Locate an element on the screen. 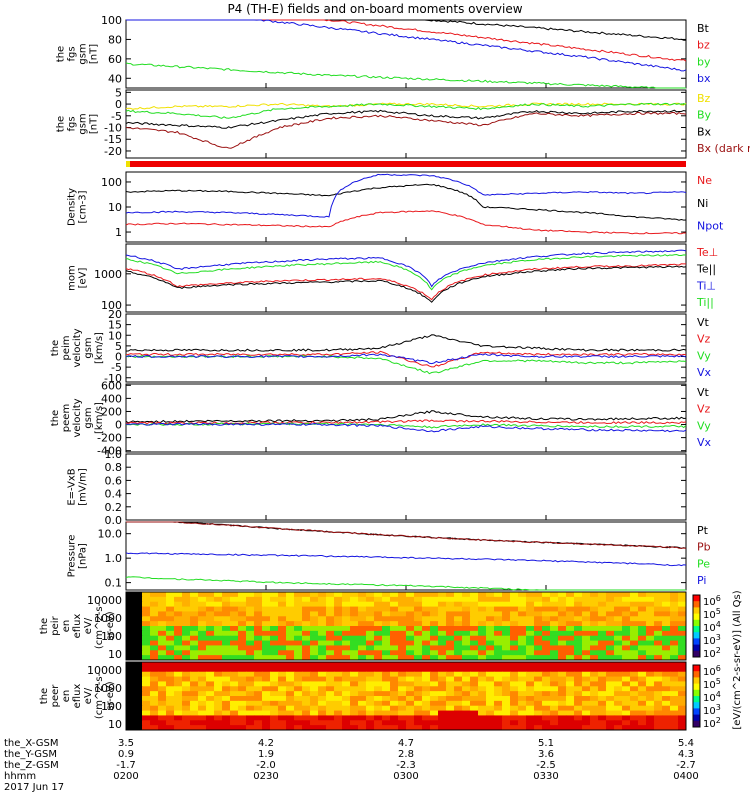 The image size is (750, 804). y-tick-label: 0.0 is located at coordinates (114, 520).